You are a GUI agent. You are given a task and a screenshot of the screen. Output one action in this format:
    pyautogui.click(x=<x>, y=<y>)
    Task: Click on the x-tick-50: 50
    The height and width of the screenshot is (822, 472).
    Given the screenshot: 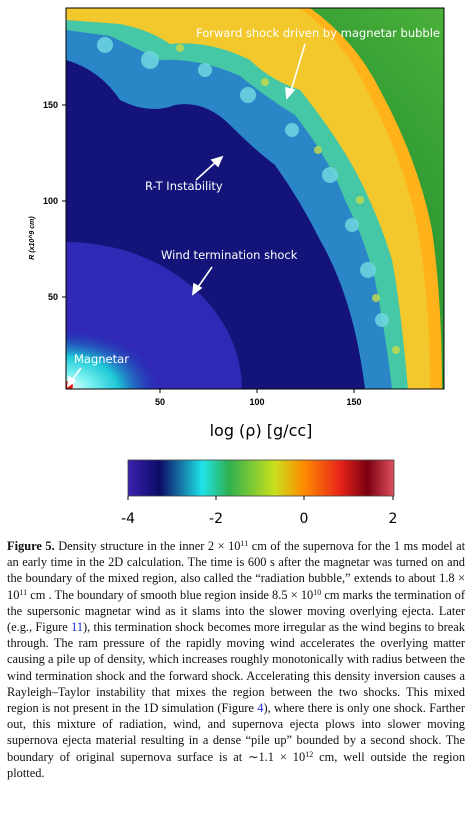 What is the action you would take?
    pyautogui.click(x=160, y=402)
    